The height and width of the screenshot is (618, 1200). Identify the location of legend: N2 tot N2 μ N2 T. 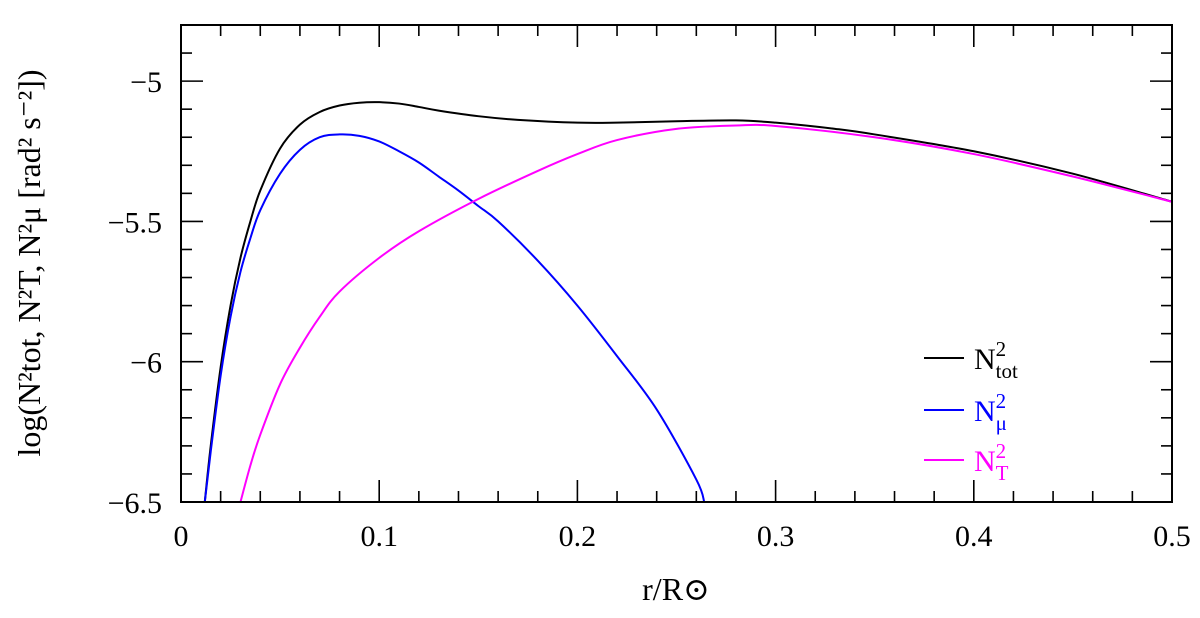
(971, 411).